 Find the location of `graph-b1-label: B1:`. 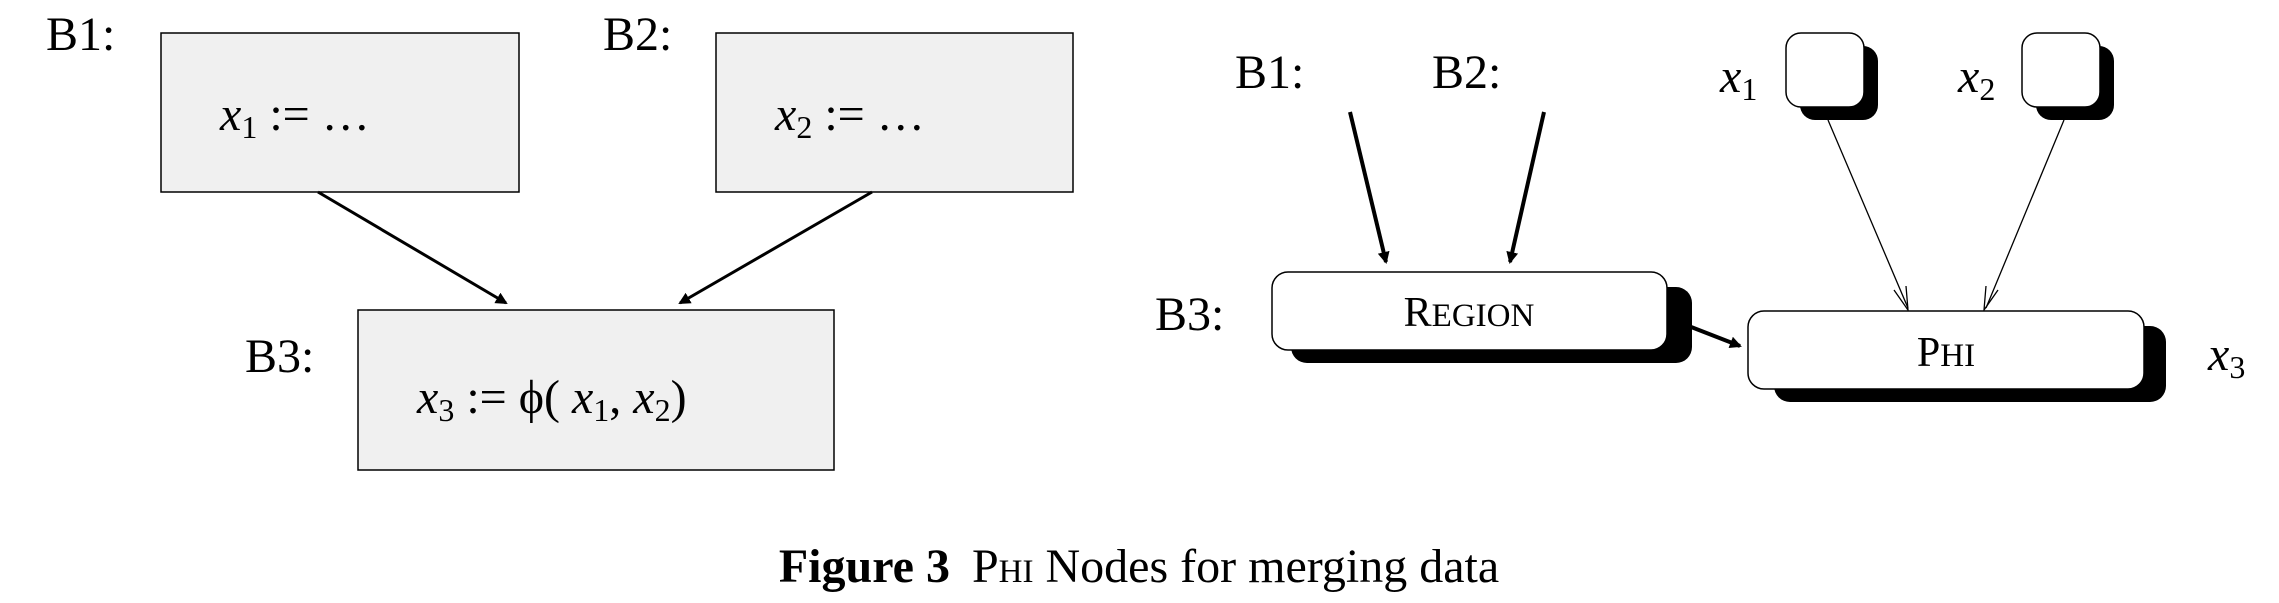

graph-b1-label: B1: is located at coordinates (1269, 72).